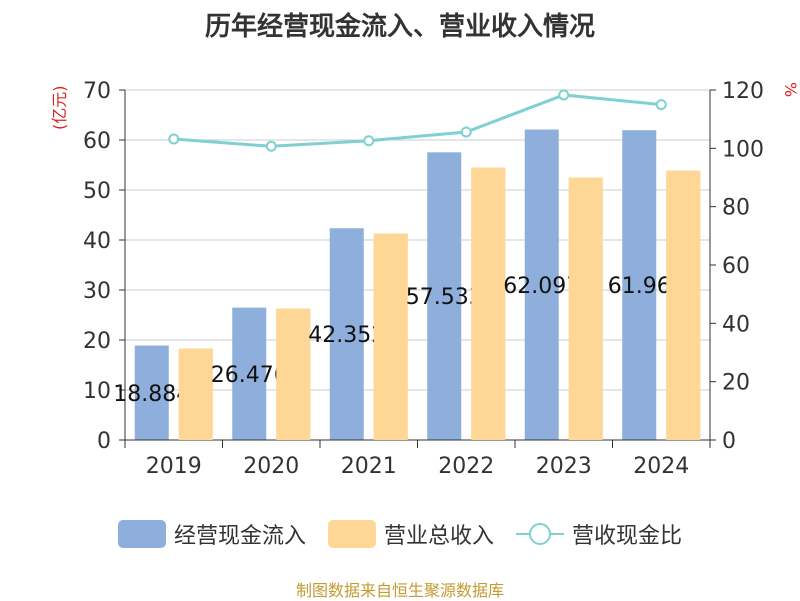  I want to click on legend-item-cash-ratio: 营收现金比, so click(599, 534).